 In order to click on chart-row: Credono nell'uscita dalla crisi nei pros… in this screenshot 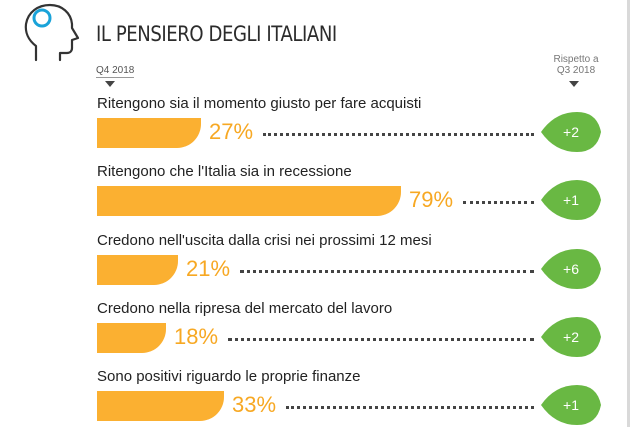, I will do `click(315, 262)`.